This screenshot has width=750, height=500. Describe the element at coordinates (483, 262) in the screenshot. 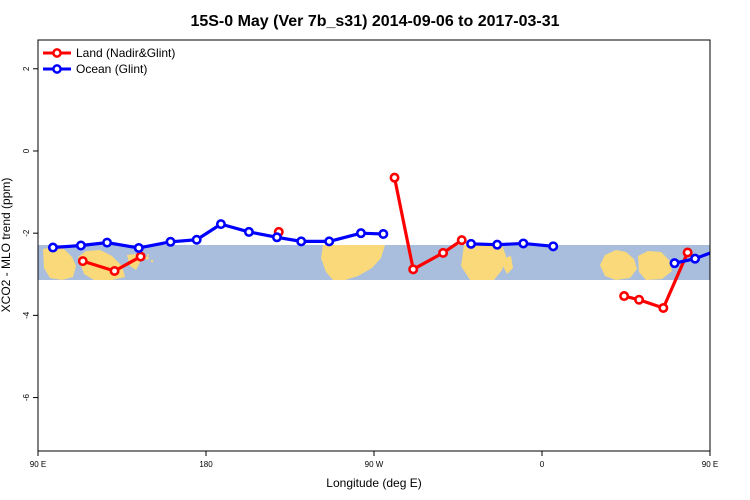

I see `land-africa` at that location.